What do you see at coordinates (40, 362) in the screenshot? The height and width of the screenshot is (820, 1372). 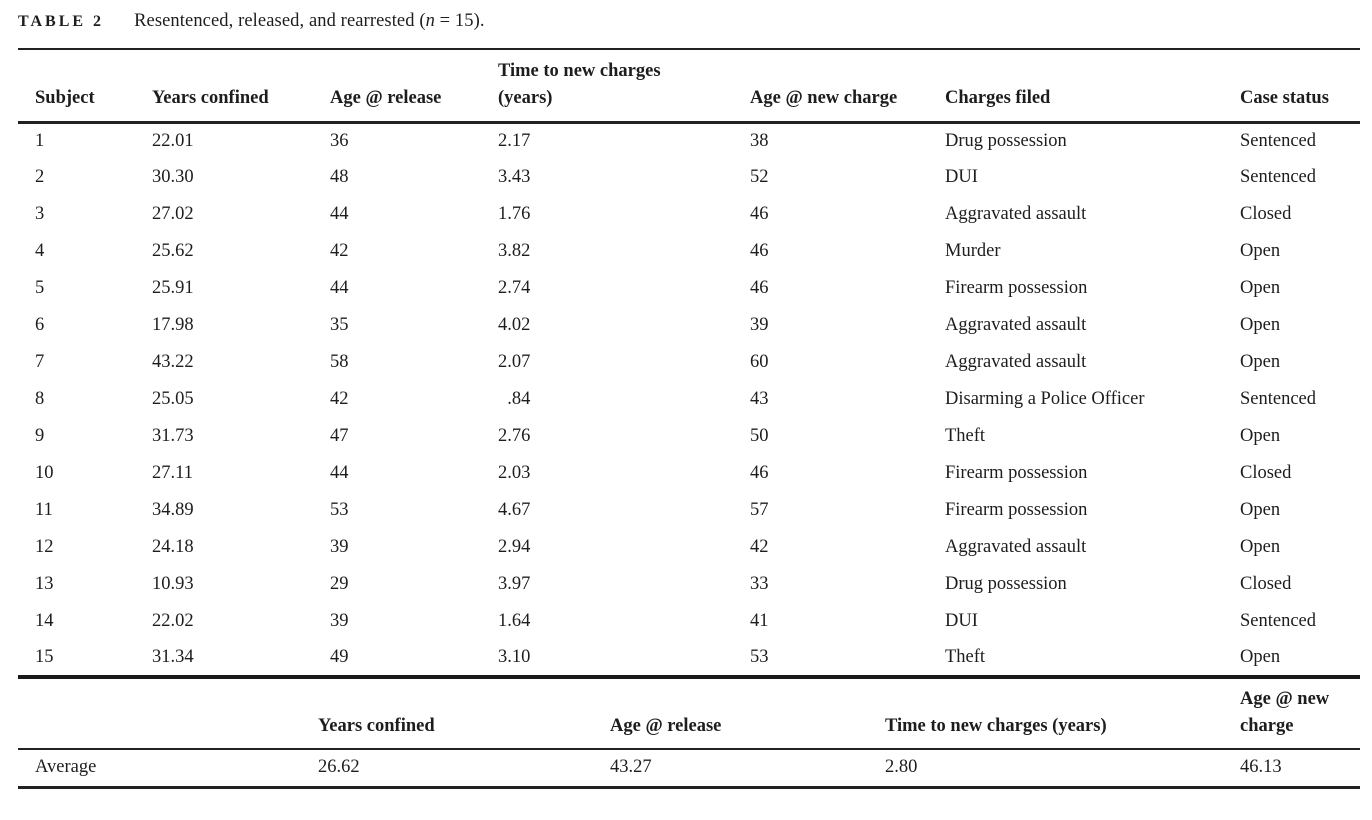 I see `cell-subject: 7` at bounding box center [40, 362].